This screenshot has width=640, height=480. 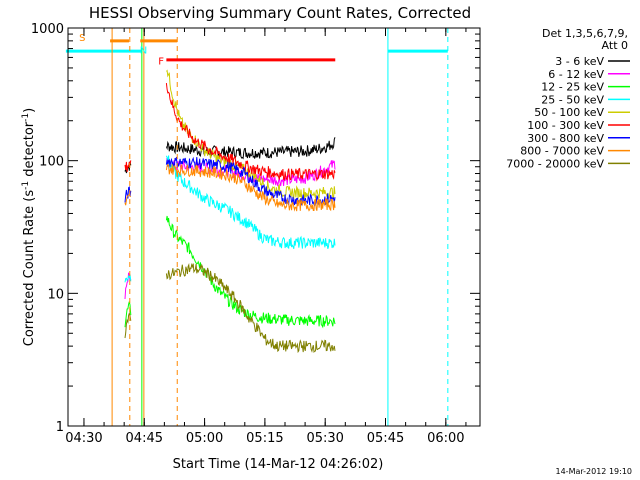 I want to click on y-tick-label: 1000, so click(x=47, y=29).